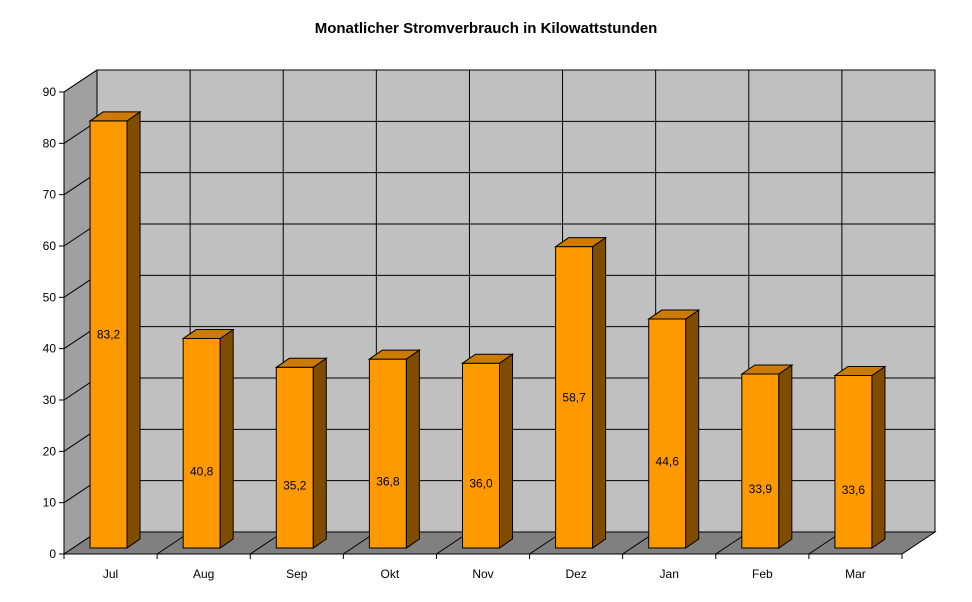 The image size is (972, 602). What do you see at coordinates (878, 457) in the screenshot?
I see `bar-side-Mar` at bounding box center [878, 457].